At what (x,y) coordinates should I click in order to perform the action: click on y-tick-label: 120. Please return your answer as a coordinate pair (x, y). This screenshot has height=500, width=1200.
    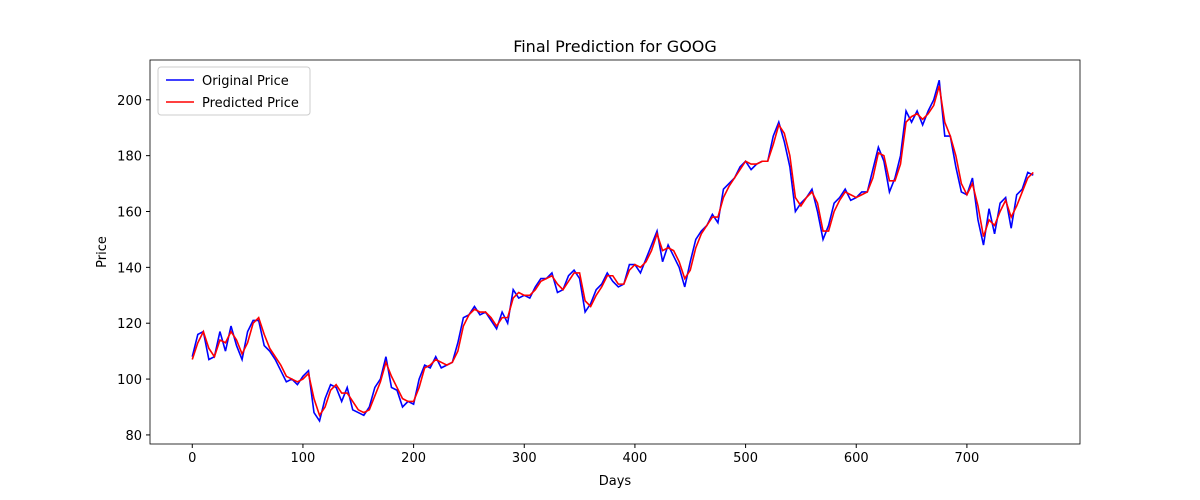
    Looking at the image, I should click on (129, 324).